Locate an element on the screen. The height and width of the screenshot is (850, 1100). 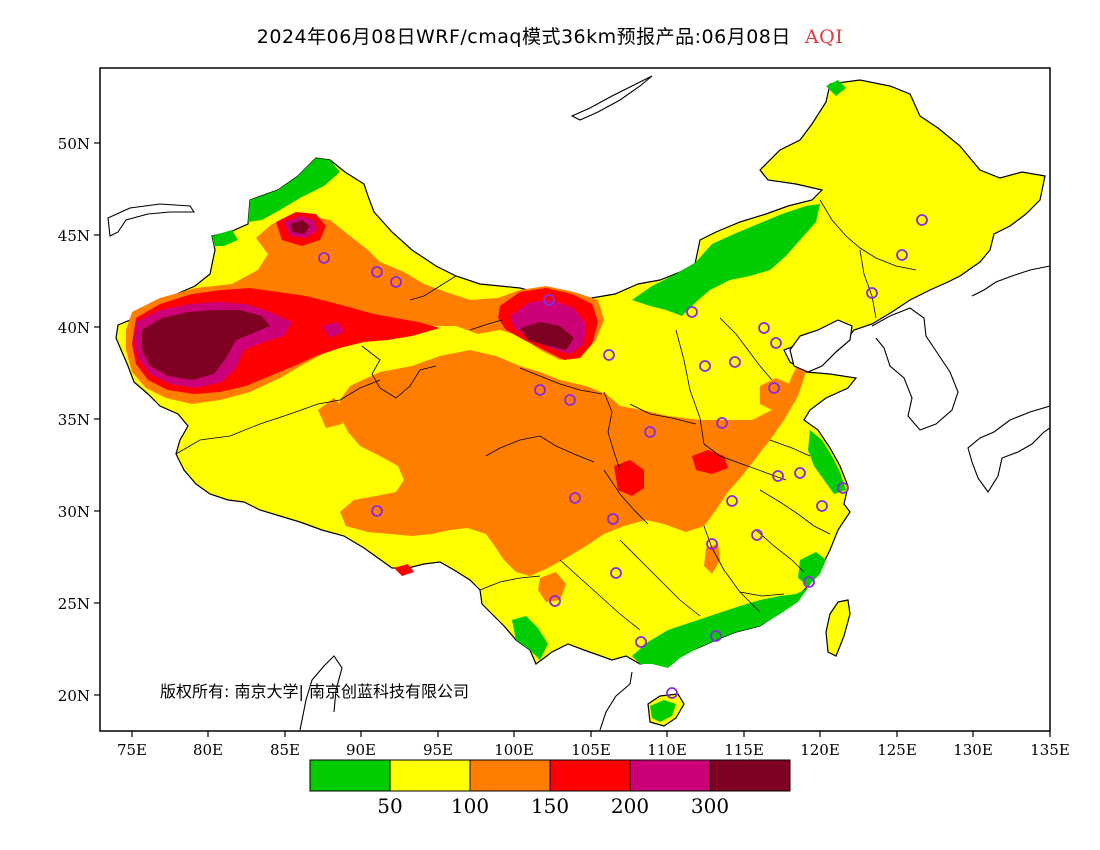
orange-west-tip is located at coordinates (332, 413).